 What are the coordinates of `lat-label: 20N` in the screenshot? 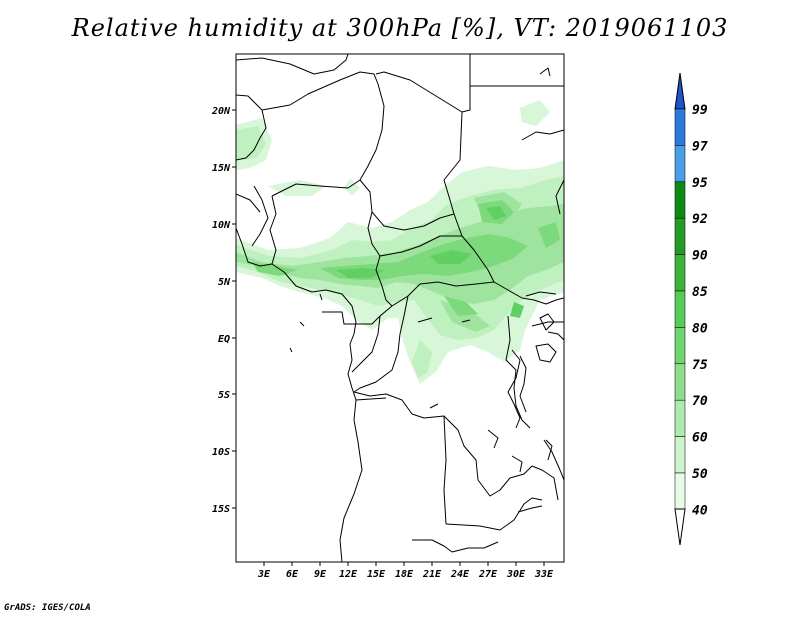 It's located at (221, 111).